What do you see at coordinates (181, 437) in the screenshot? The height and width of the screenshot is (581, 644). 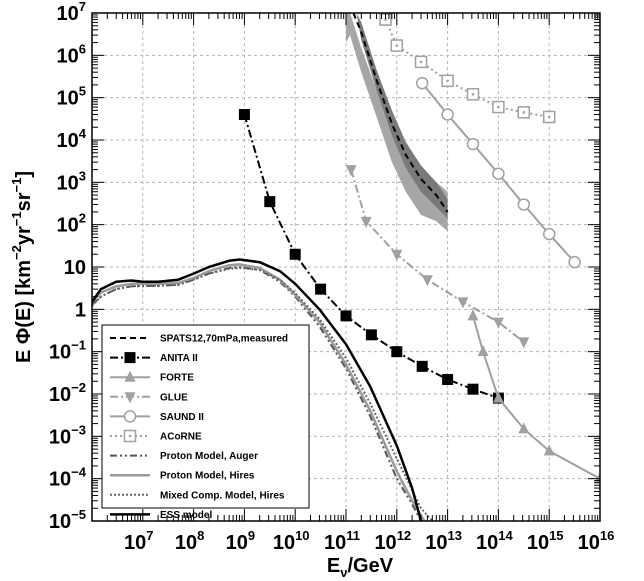 I see `legend-label-acorne: ACoRNE` at bounding box center [181, 437].